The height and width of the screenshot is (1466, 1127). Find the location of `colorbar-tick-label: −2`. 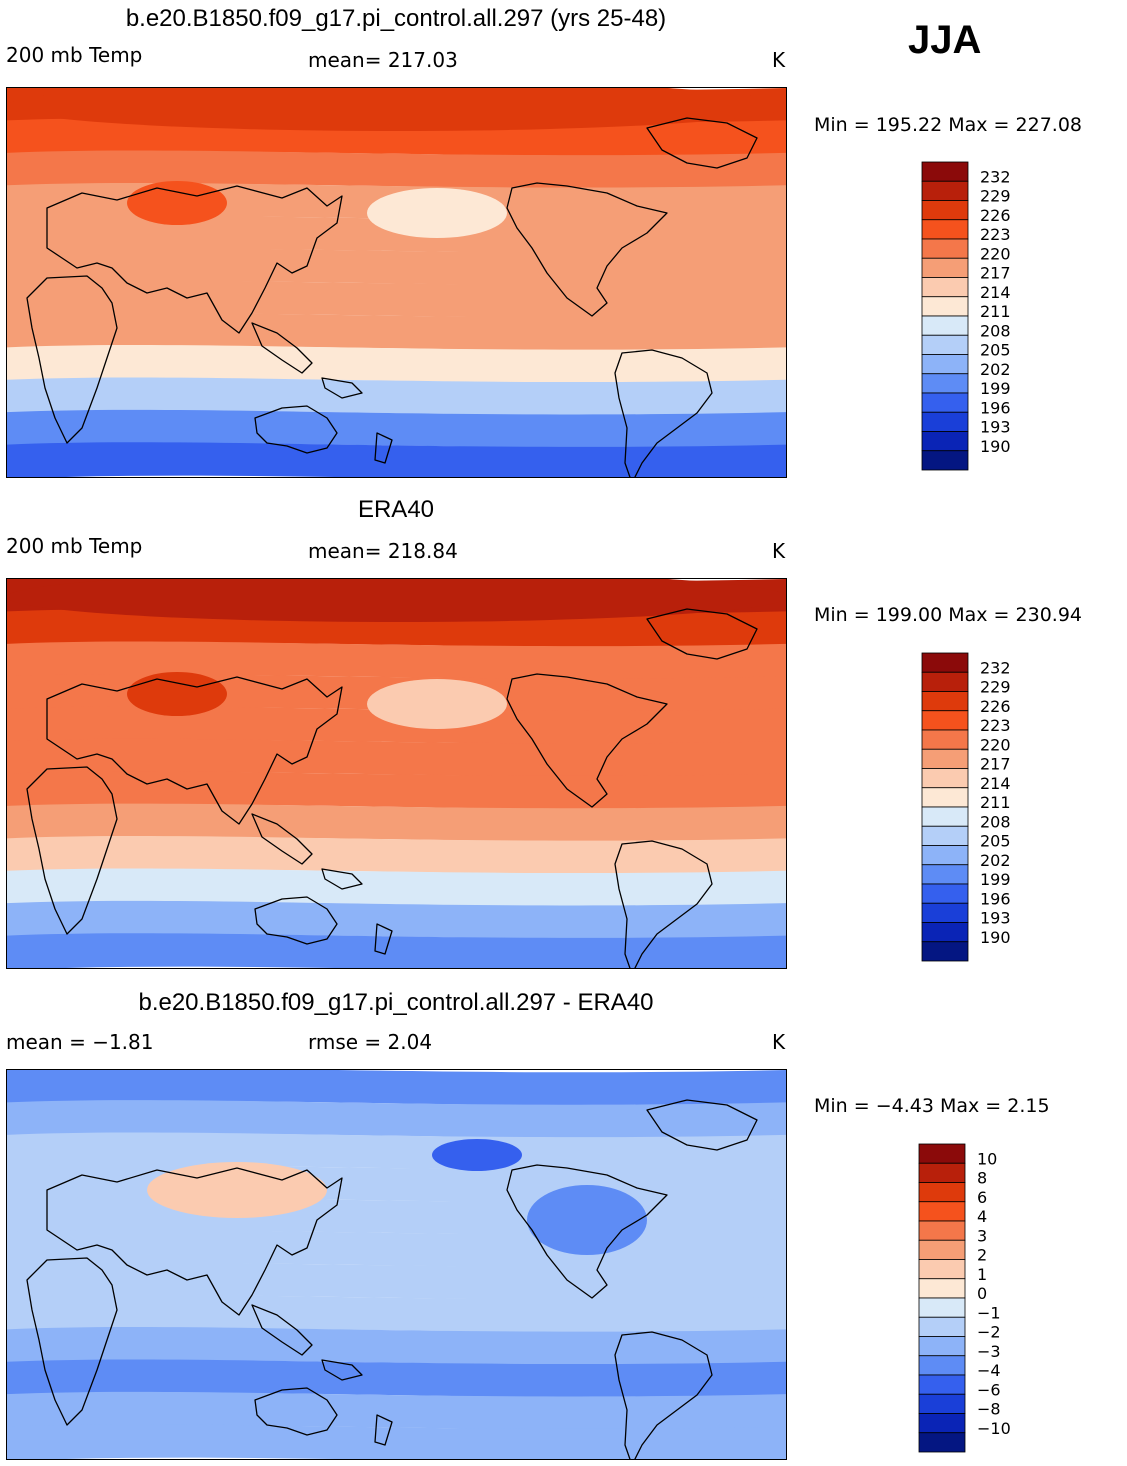

colorbar-tick-label: −2 is located at coordinates (989, 1332).